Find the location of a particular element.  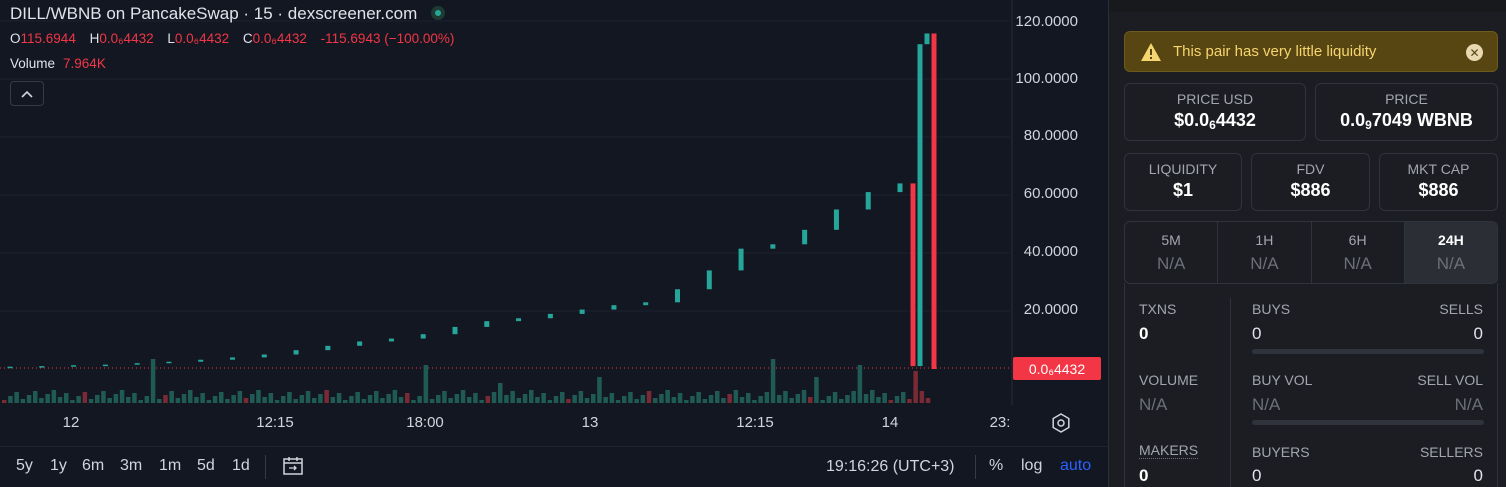

tab-24h: 24H N/A is located at coordinates (1450, 252).